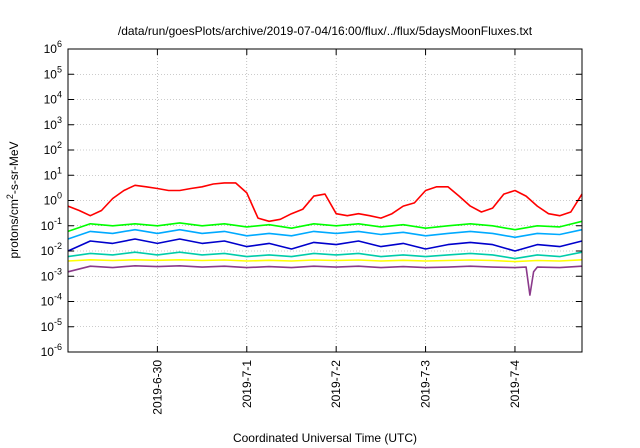 The width and height of the screenshot is (640, 448). Describe the element at coordinates (247, 384) in the screenshot. I see `x-tick-label: 2019-7-1` at that location.